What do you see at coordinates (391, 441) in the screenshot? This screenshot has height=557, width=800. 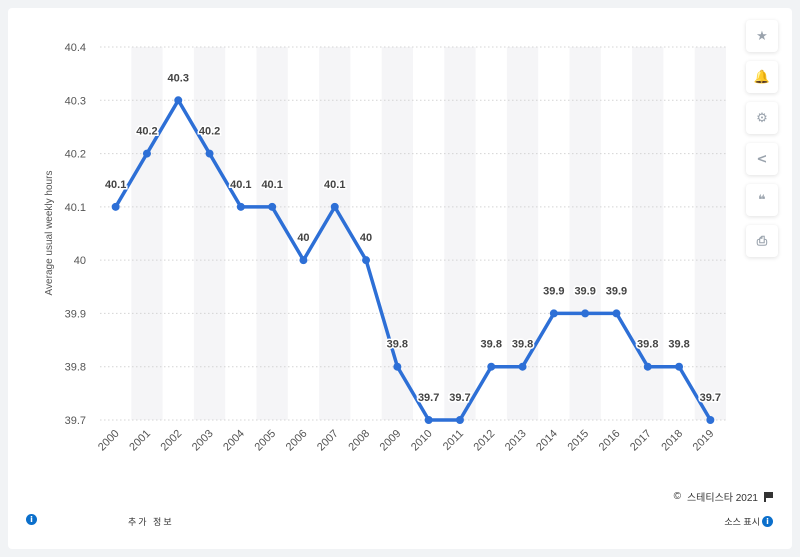 I see `x-tick-label: 2009` at bounding box center [391, 441].